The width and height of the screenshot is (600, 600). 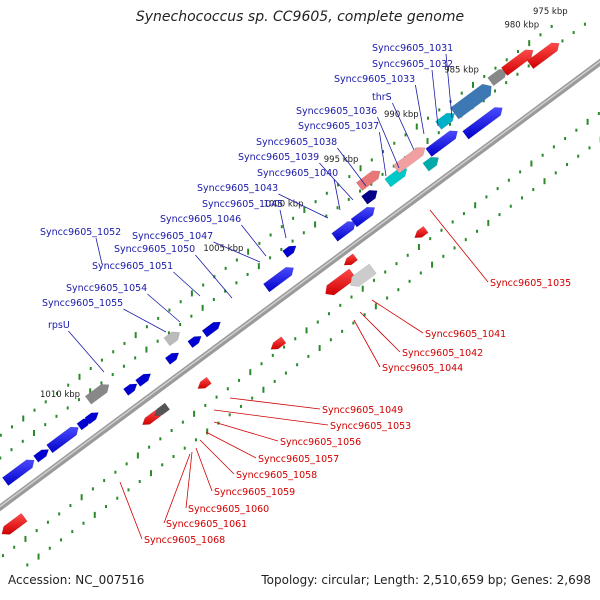 What do you see at coordinates (362, 410) in the screenshot?
I see `reverse-gene-label: Syncc9605_1049` at bounding box center [362, 410].